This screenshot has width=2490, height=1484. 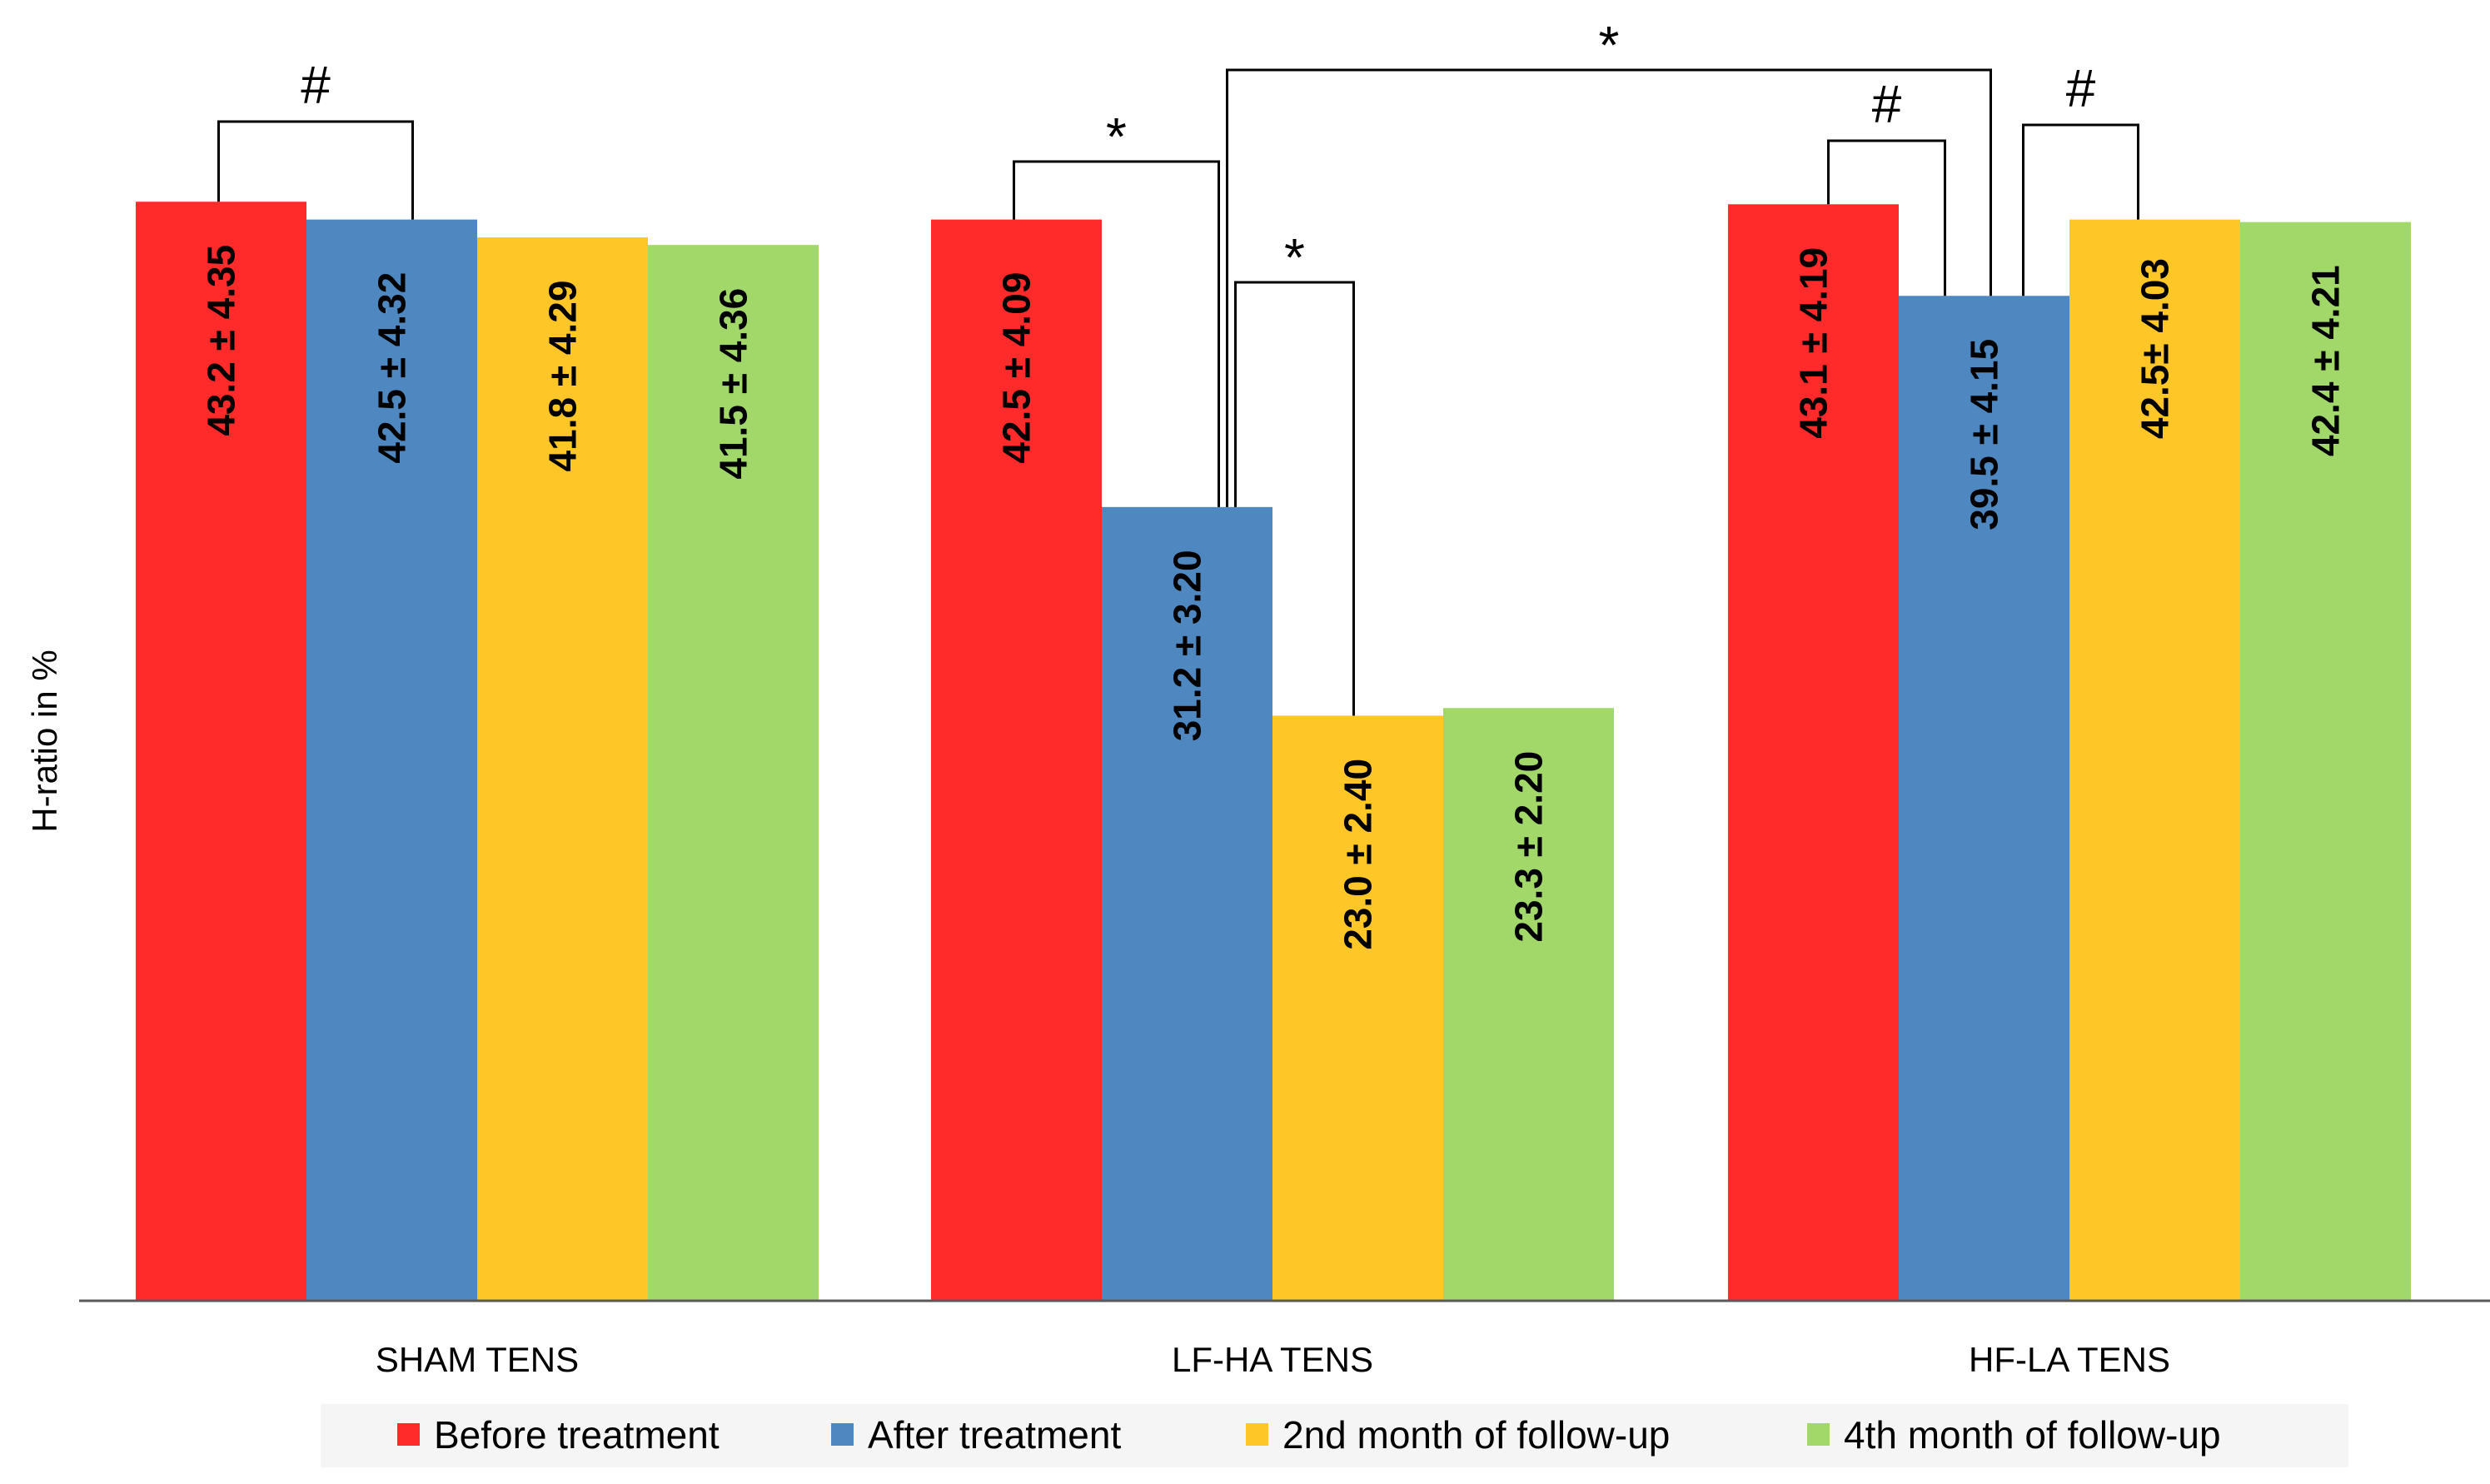 I want to click on legend-swatch-4th-month-of-follow-up, so click(x=1818, y=1434).